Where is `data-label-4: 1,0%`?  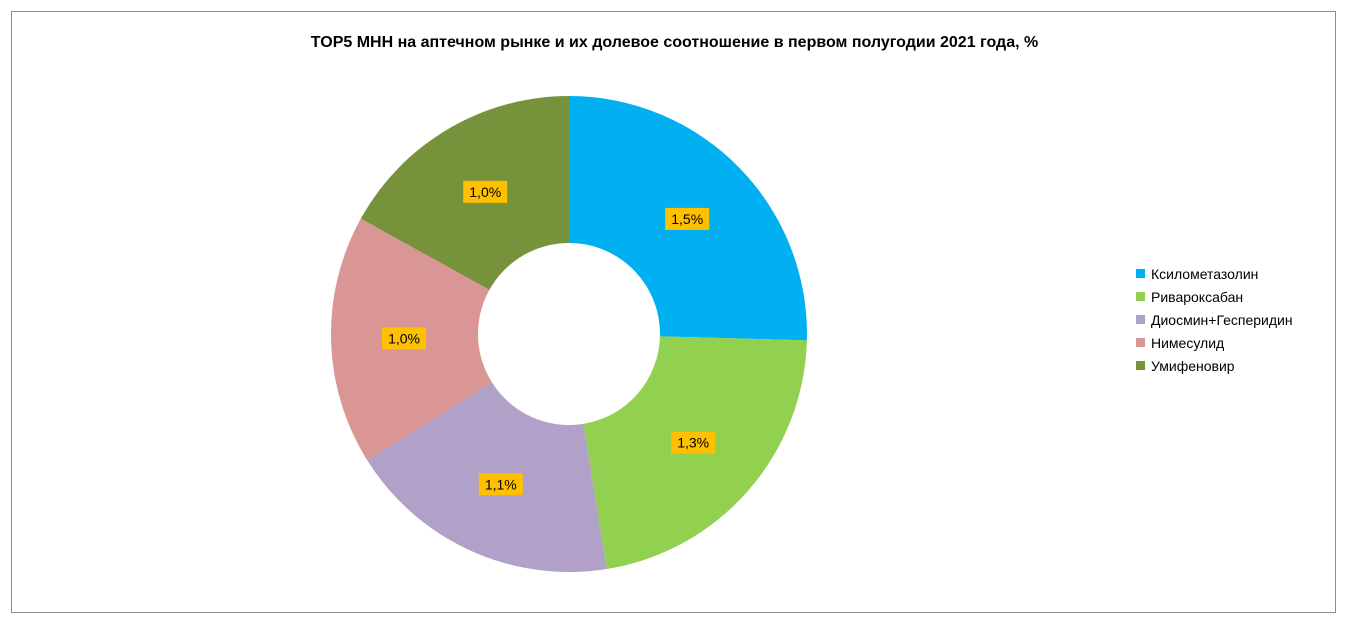 data-label-4: 1,0% is located at coordinates (404, 338).